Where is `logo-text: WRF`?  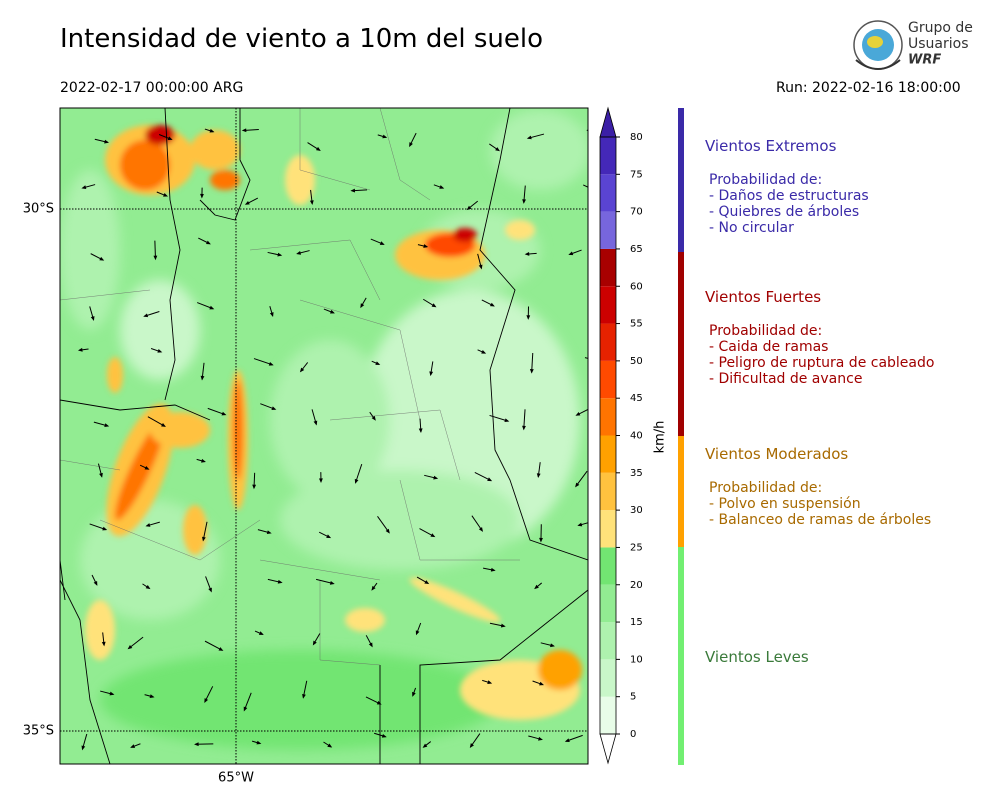
logo-text: WRF is located at coordinates (924, 60).